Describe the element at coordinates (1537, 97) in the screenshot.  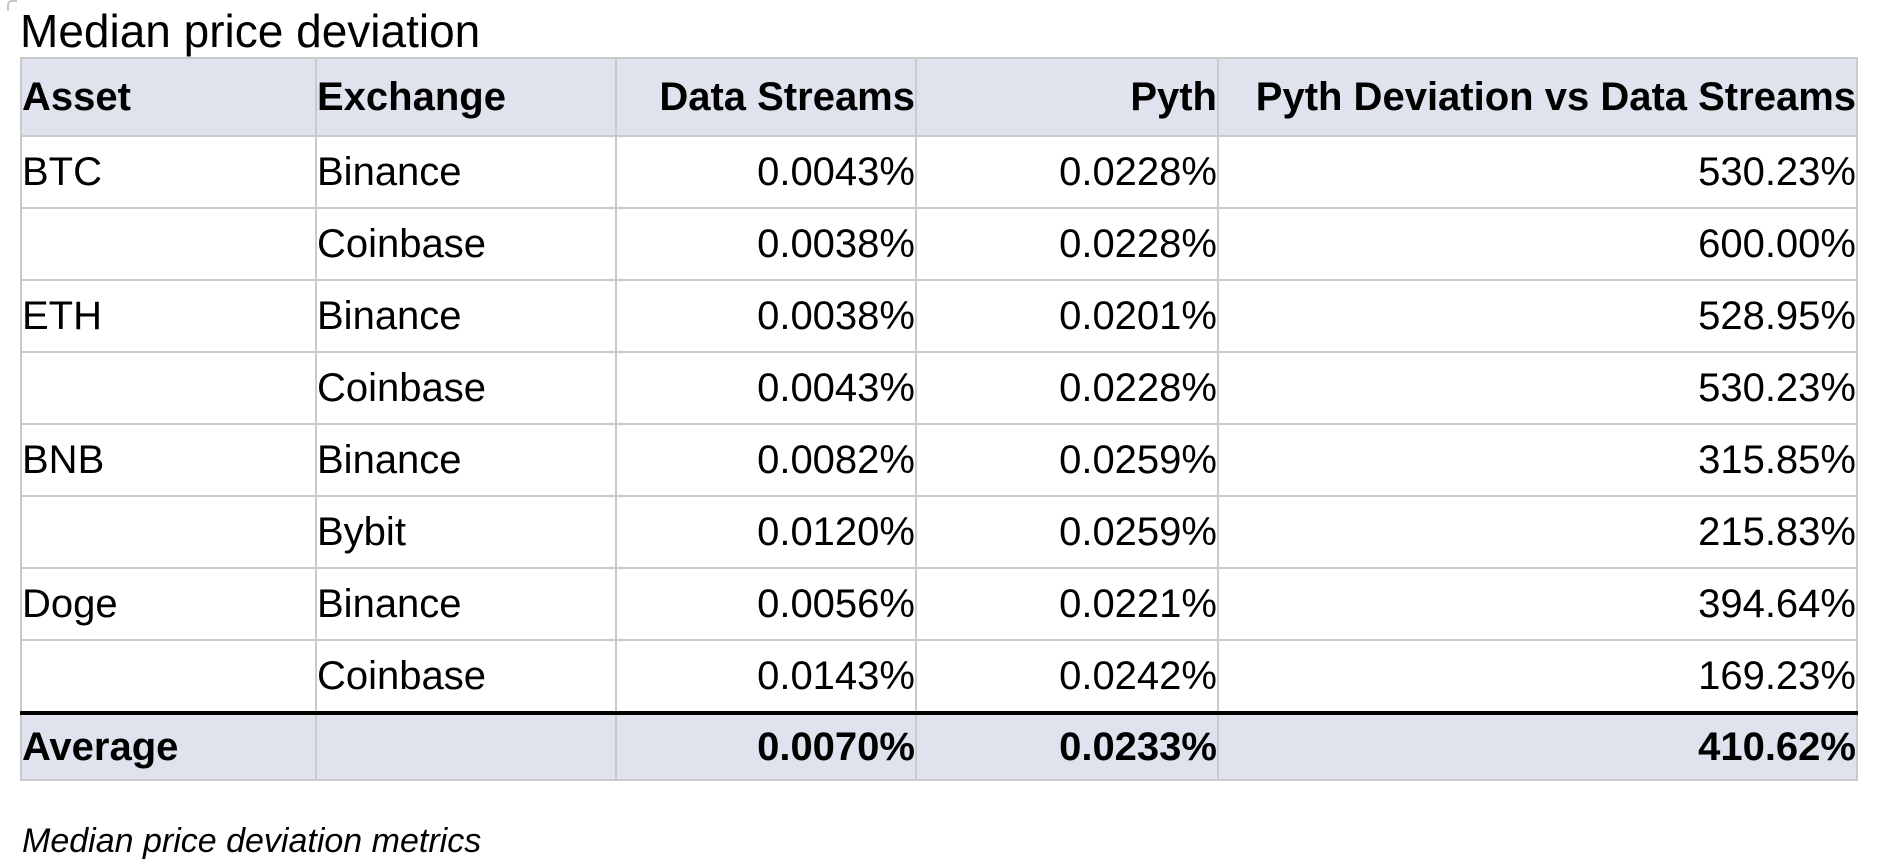
I see `column-header-pyth-deviation: Pyth Deviation vs Data Streams` at that location.